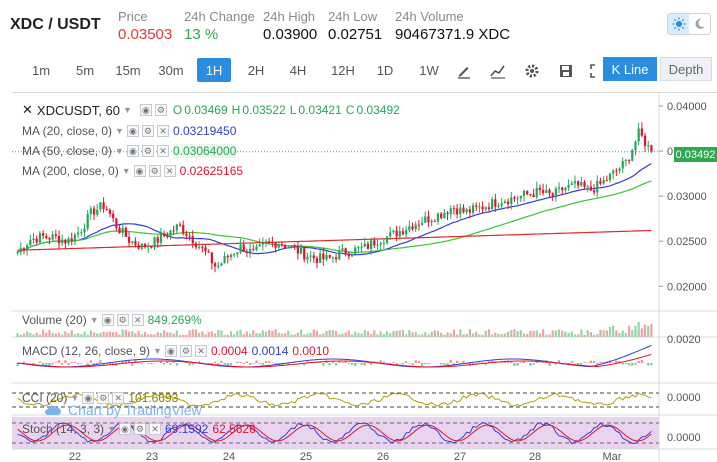 Image resolution: width=717 pixels, height=462 pixels. I want to click on change-stat: 24h Change 13 %, so click(219, 26).